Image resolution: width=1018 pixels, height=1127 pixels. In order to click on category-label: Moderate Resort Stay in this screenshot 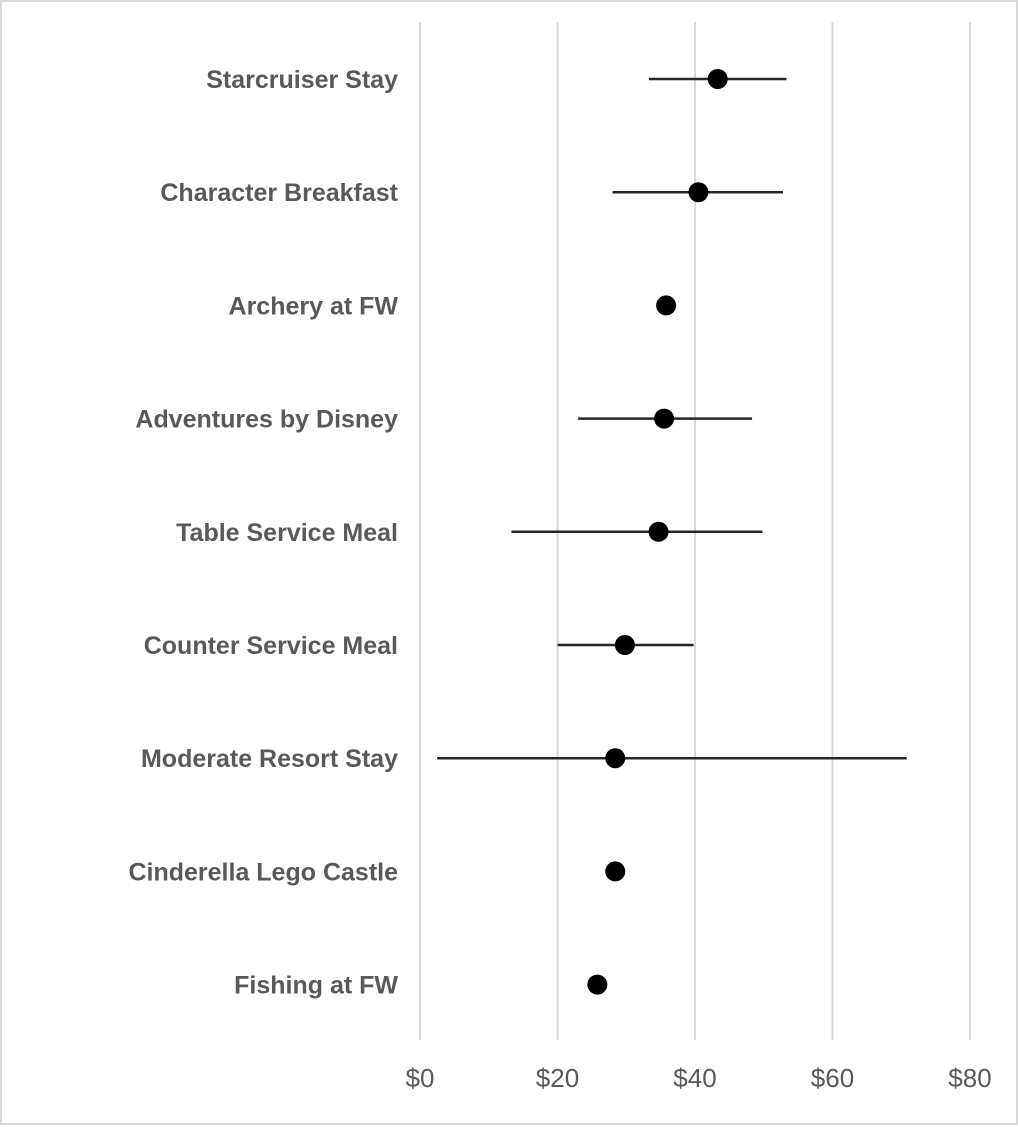, I will do `click(269, 759)`.